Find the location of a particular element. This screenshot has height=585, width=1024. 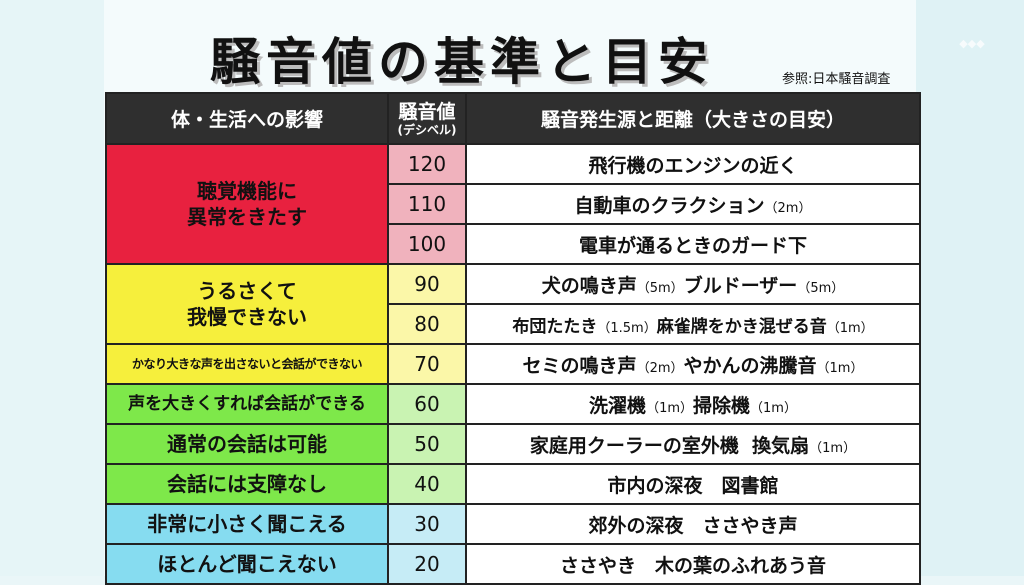

source-cell: 飛行機のエンジンの近く is located at coordinates (693, 164).